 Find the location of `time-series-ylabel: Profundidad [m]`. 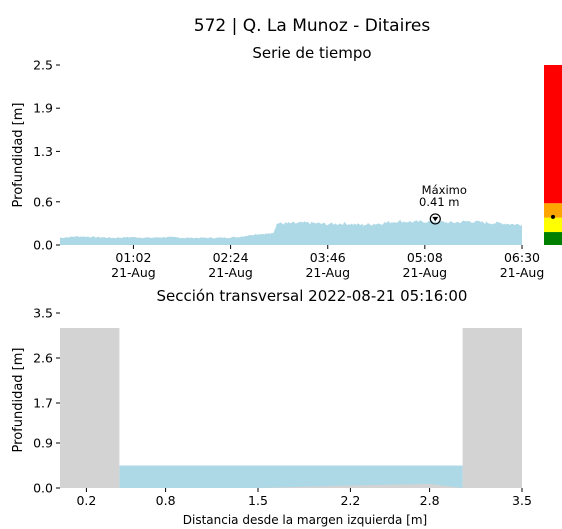

time-series-ylabel: Profundidad [m] is located at coordinates (18, 155).